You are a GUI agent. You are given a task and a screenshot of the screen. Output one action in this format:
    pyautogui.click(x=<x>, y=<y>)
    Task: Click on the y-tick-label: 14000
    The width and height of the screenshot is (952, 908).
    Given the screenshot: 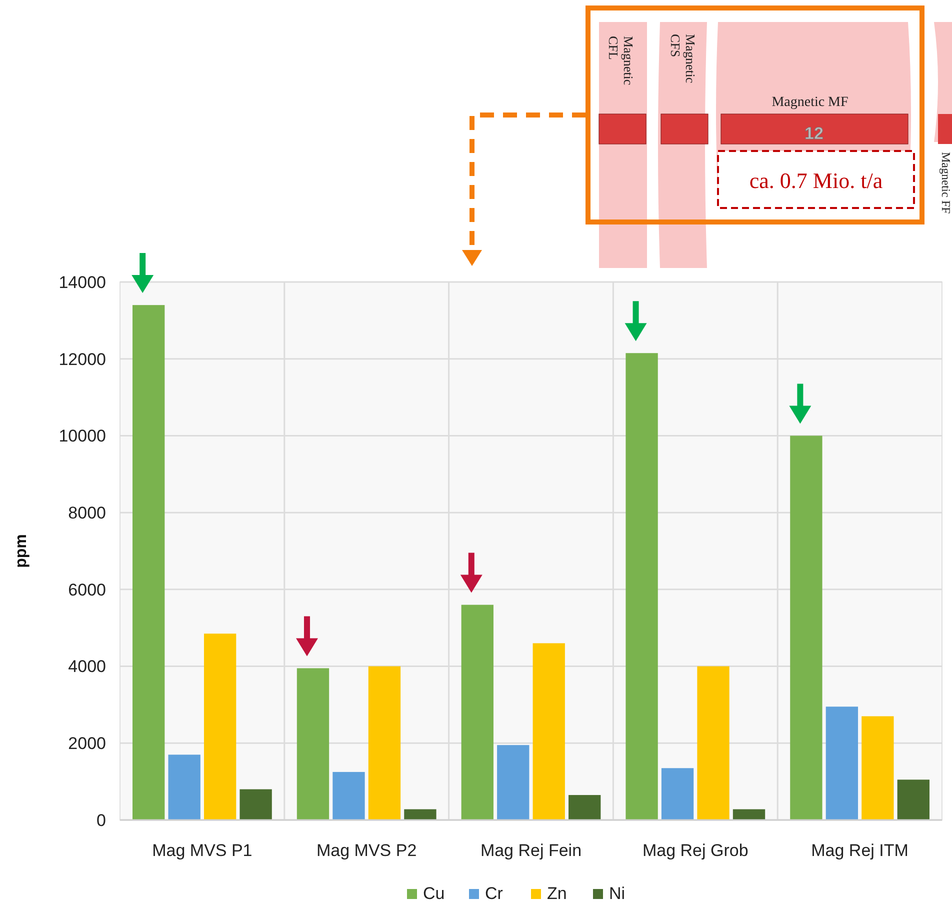 What is the action you would take?
    pyautogui.click(x=82, y=282)
    